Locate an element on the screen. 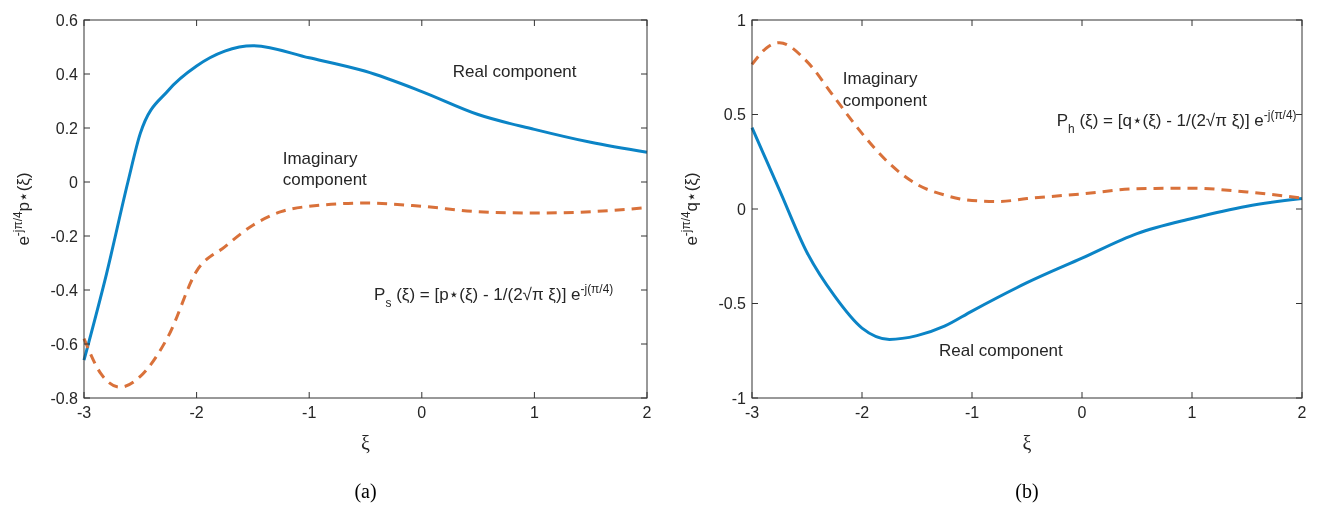 Image resolution: width=1318 pixels, height=512 pixels. y-tick-label: -0.5 is located at coordinates (732, 304).